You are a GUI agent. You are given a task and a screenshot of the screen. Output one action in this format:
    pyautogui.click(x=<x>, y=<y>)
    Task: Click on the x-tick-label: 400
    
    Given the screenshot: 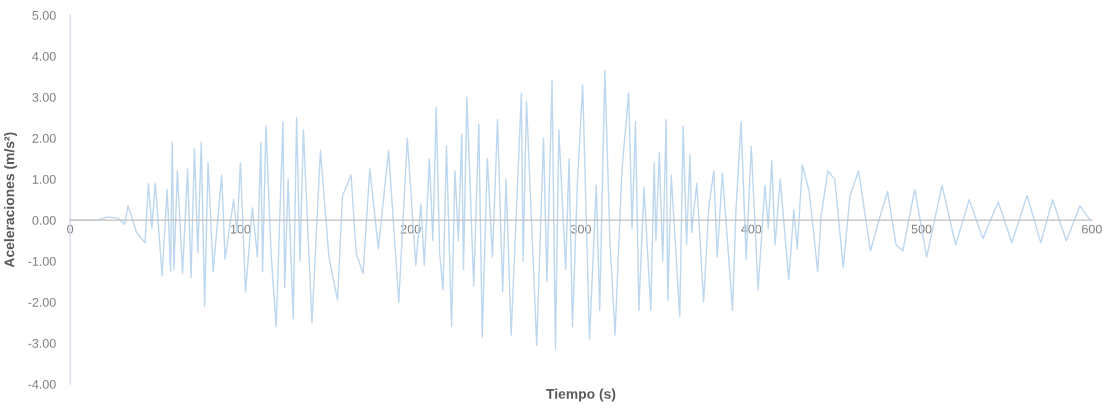 What is the action you would take?
    pyautogui.click(x=751, y=229)
    